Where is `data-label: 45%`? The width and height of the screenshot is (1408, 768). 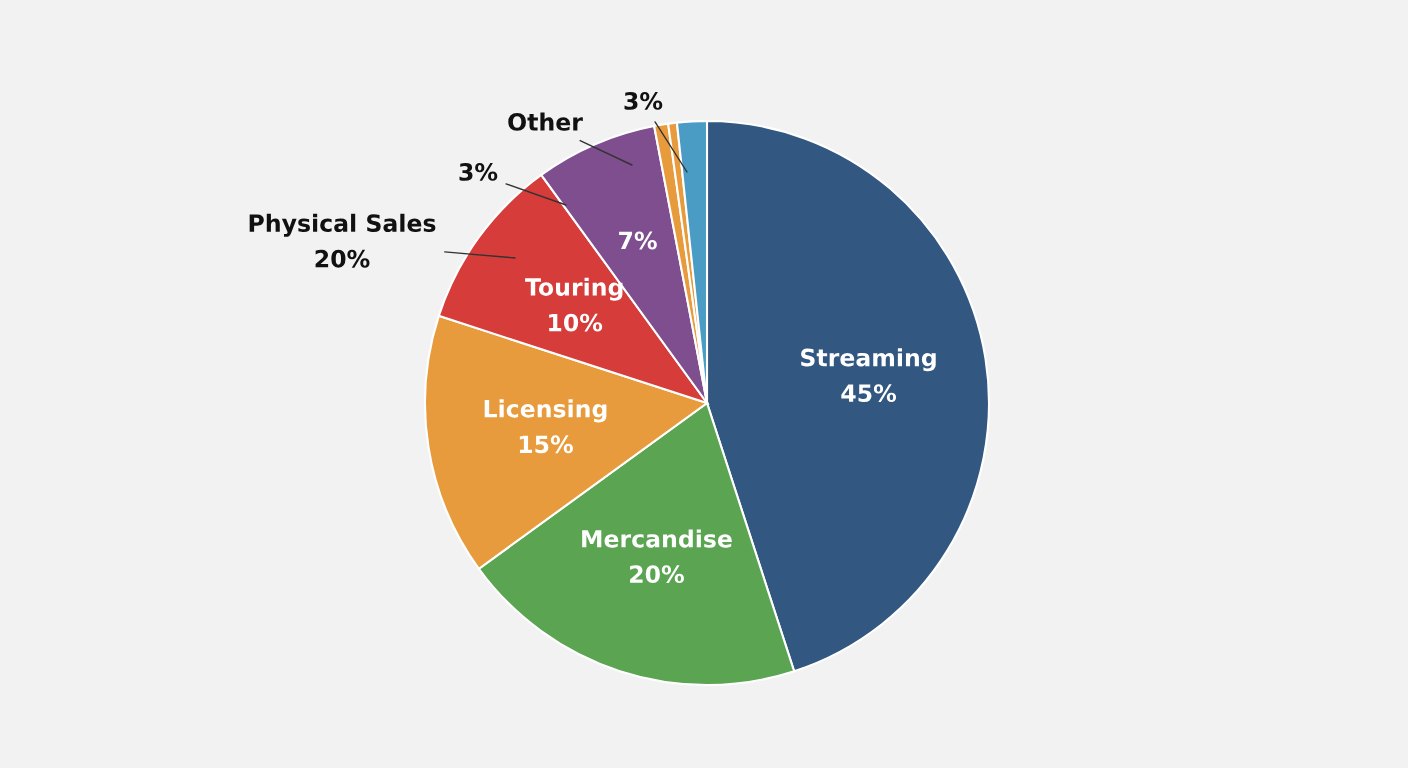 data-label: 45% is located at coordinates (869, 393).